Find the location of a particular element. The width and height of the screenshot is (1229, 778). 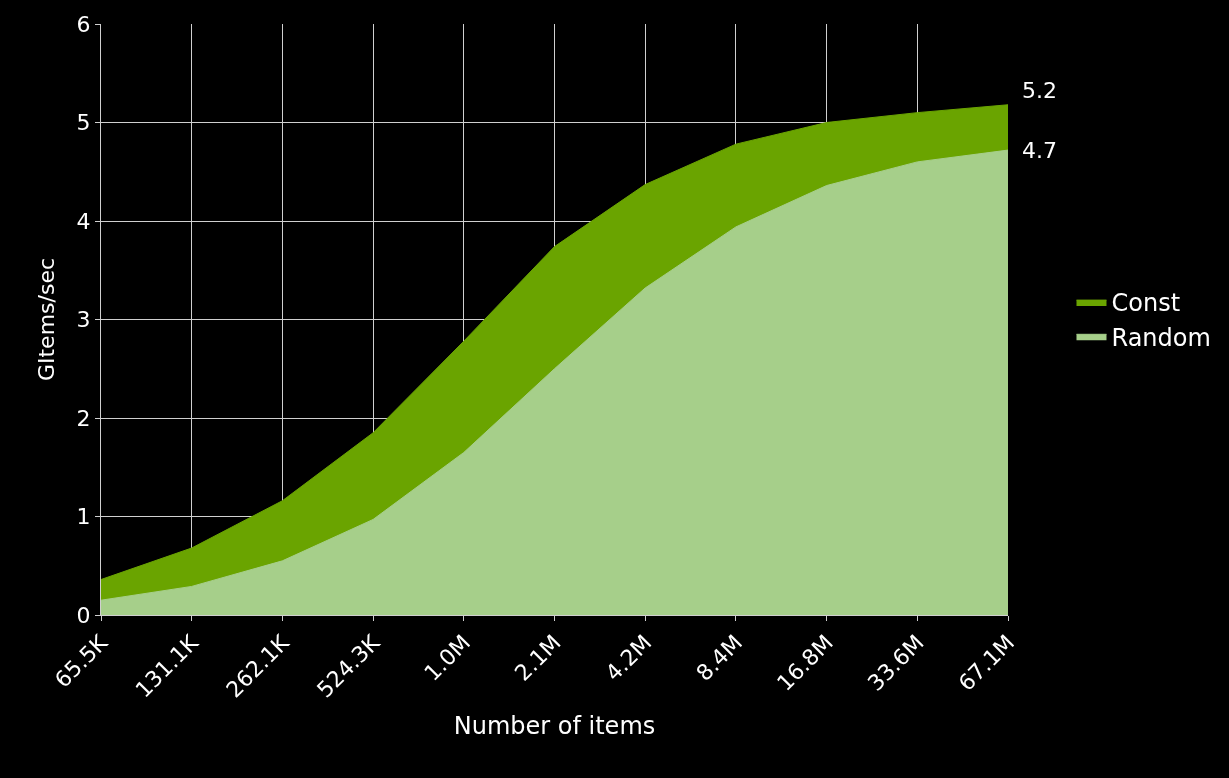

x-axis-title: Number of items is located at coordinates (554, 725).